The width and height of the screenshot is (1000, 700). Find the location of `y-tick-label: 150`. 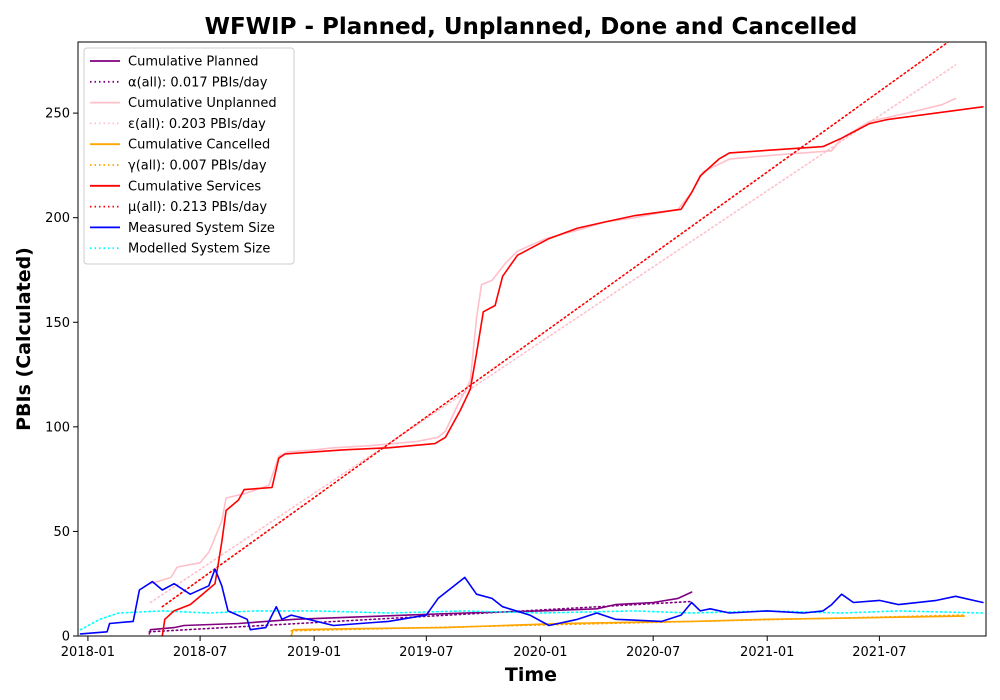

y-tick-label: 150 is located at coordinates (57, 323).